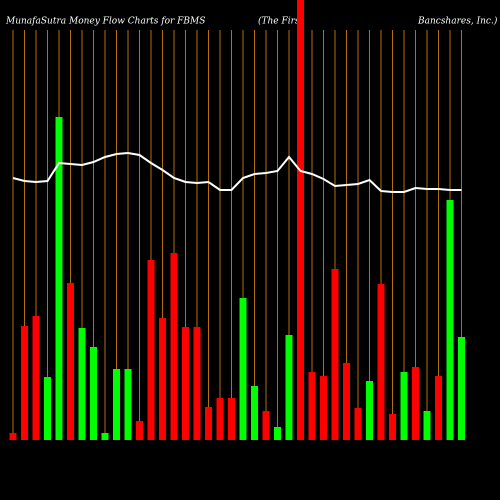  I want to click on chart-title-part: (The First, so click(281, 21).